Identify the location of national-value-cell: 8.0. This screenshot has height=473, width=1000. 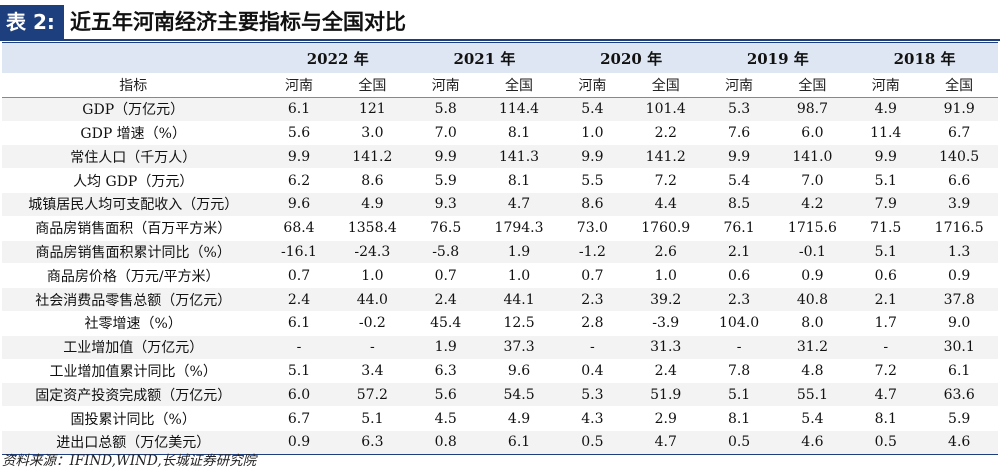
(812, 323).